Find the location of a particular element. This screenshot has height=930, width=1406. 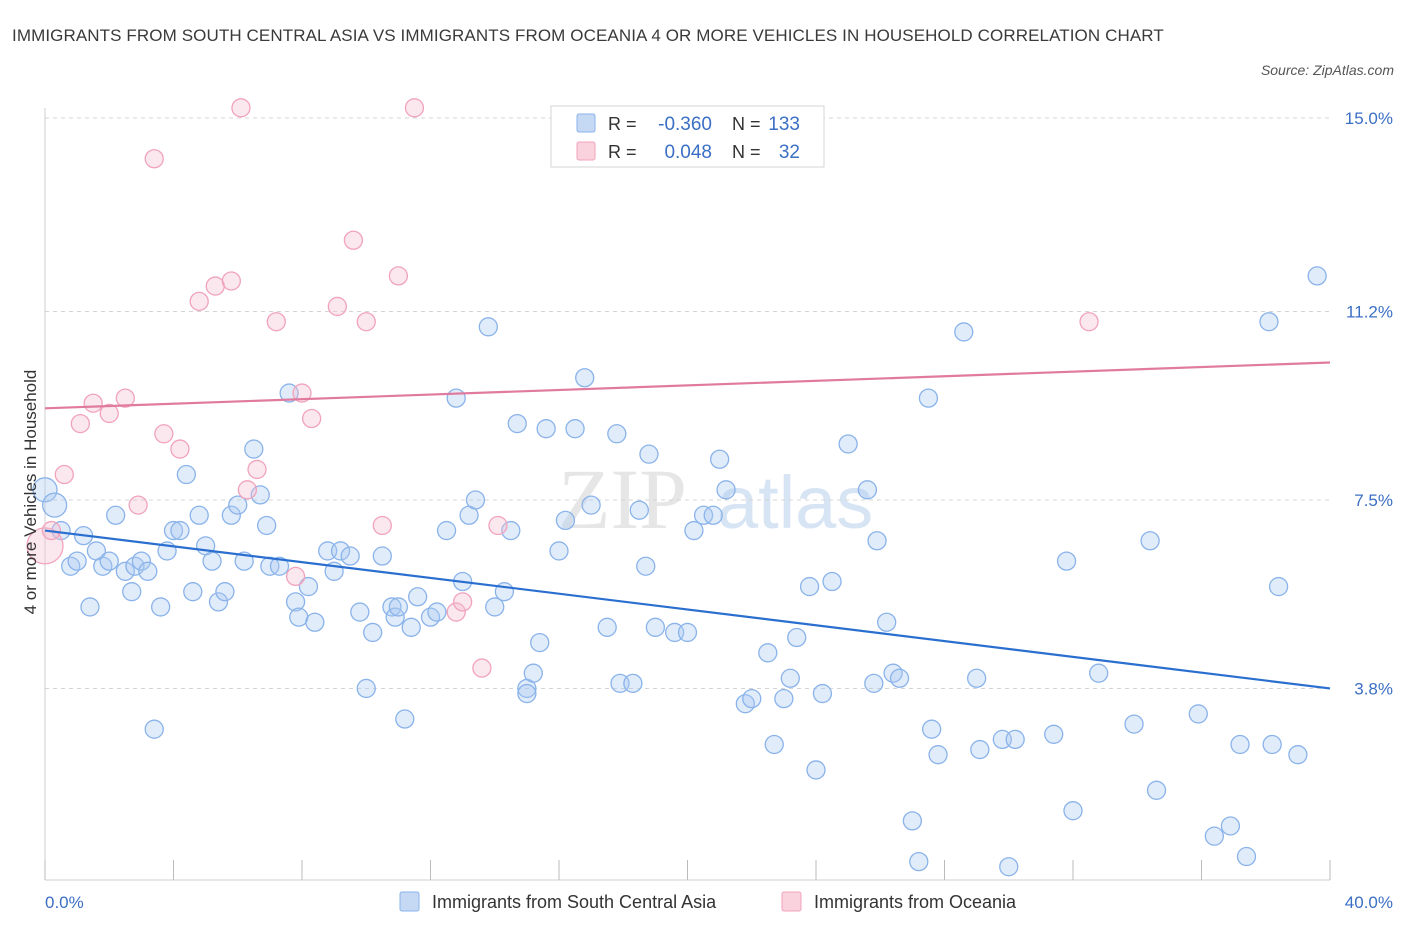

x-tick-label-0: 0.0% is located at coordinates (64, 902).